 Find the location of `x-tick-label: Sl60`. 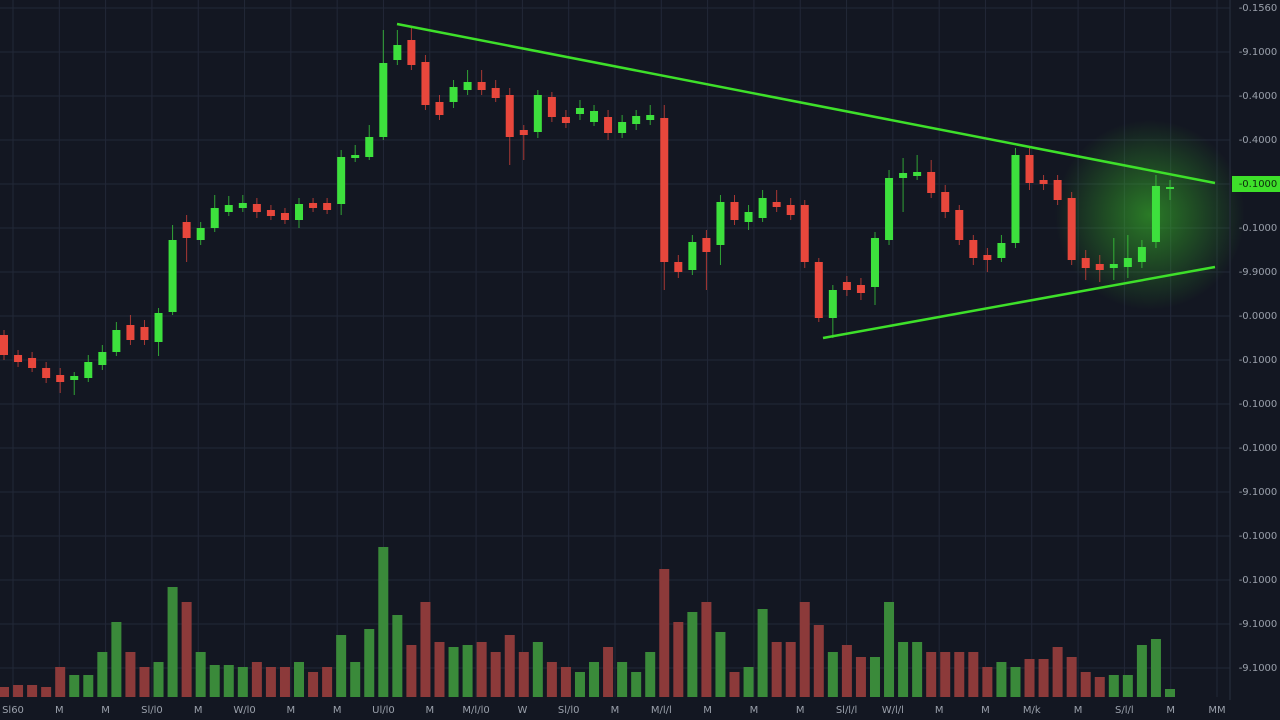

x-tick-label: Sl60 is located at coordinates (13, 710).